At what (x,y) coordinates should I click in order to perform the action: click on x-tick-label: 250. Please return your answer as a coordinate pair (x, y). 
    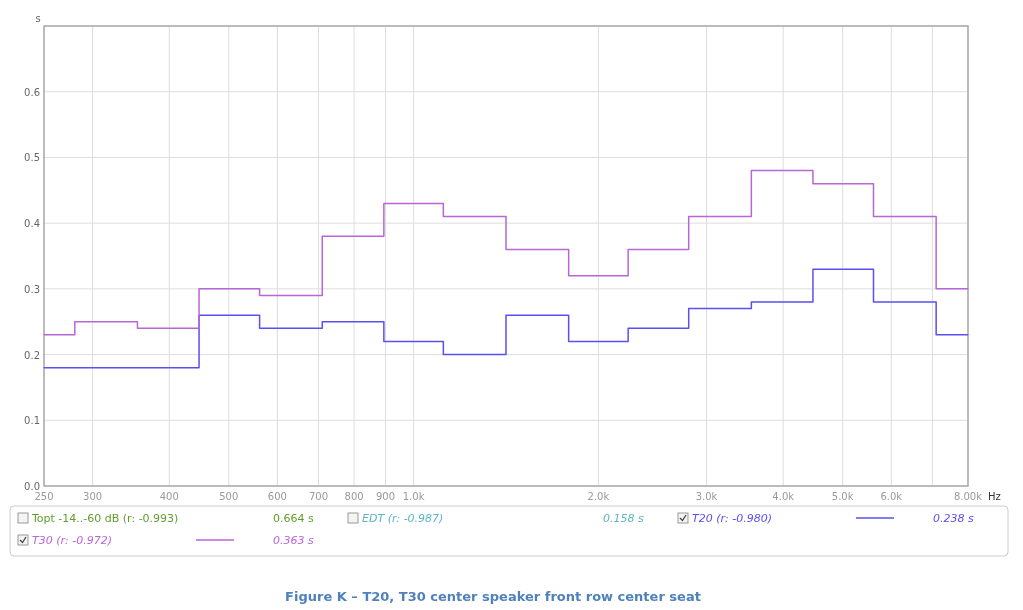
    Looking at the image, I should click on (44, 496).